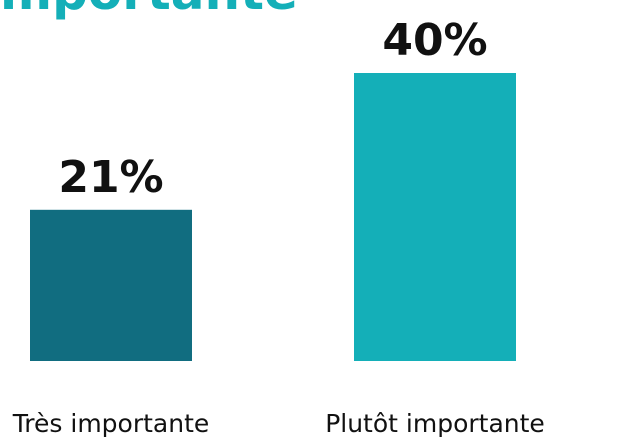 This screenshot has width=626, height=441. What do you see at coordinates (149, 10) in the screenshot?
I see `chart-title: mportante` at bounding box center [149, 10].